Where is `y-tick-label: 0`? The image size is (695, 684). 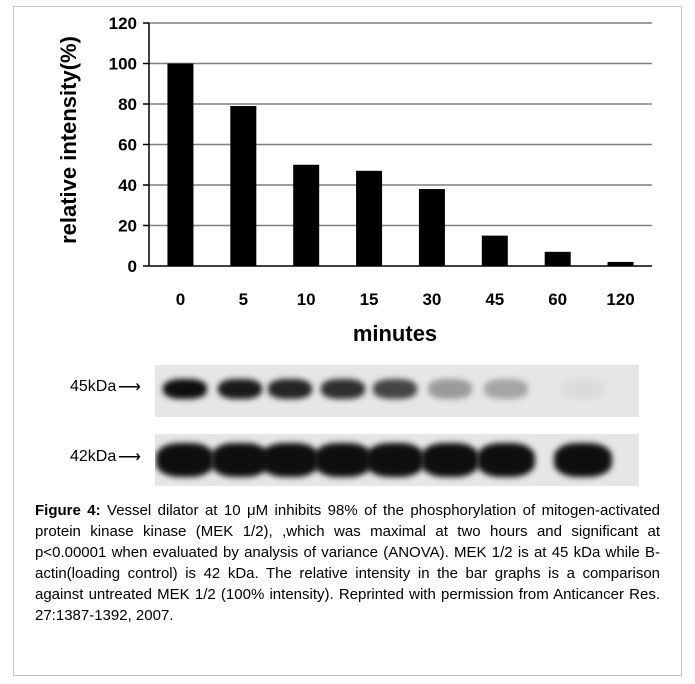 y-tick-label: 0 is located at coordinates (132, 266).